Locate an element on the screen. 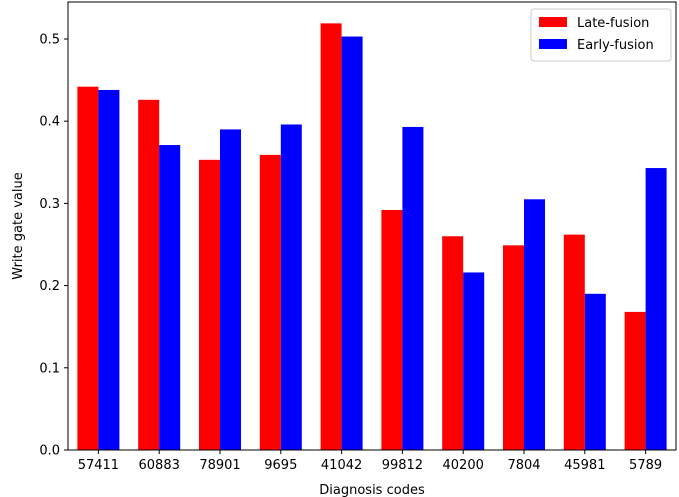 The image size is (679, 497). y-tick-label: 0.3 is located at coordinates (49, 204).